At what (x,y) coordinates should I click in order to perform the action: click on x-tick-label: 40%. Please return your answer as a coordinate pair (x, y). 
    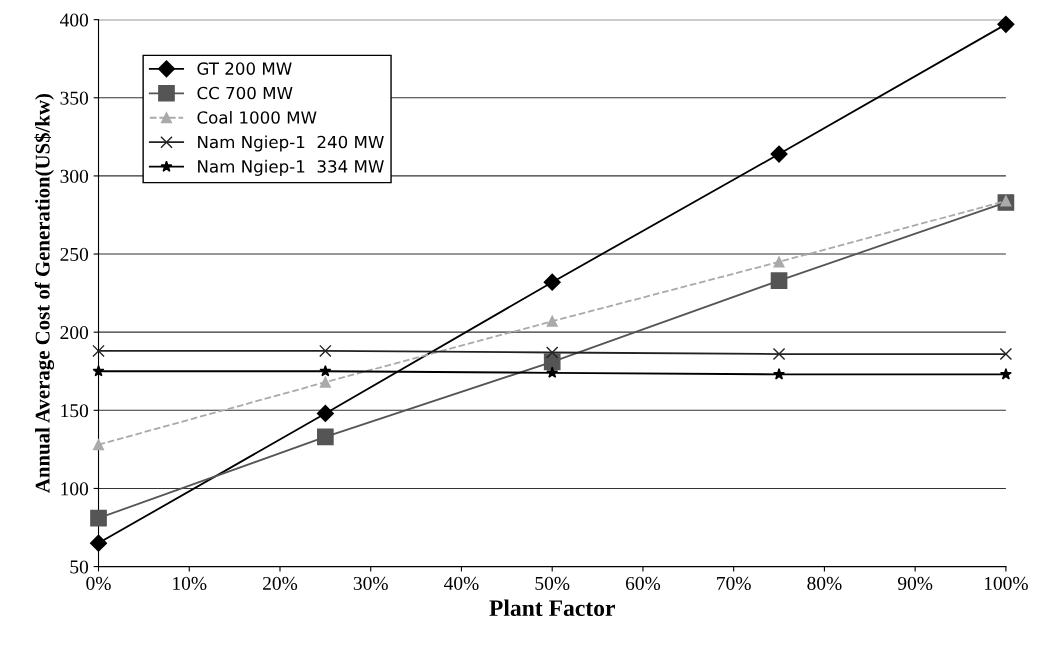
    Looking at the image, I should click on (461, 583).